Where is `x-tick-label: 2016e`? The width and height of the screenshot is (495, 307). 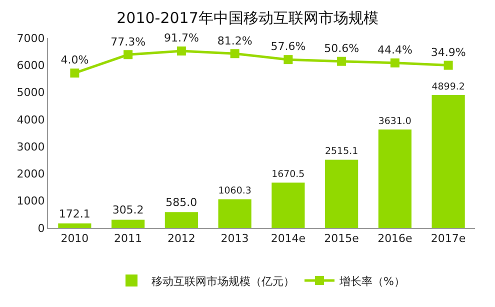
x-tick-label: 2016e is located at coordinates (395, 239).